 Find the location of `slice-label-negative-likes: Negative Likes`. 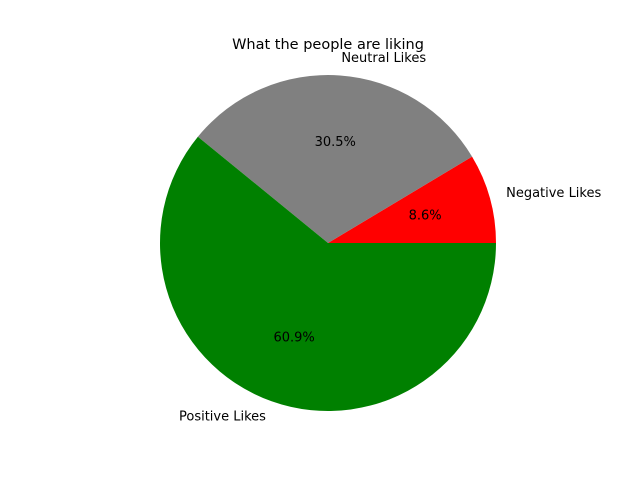

slice-label-negative-likes: Negative Likes is located at coordinates (553, 193).